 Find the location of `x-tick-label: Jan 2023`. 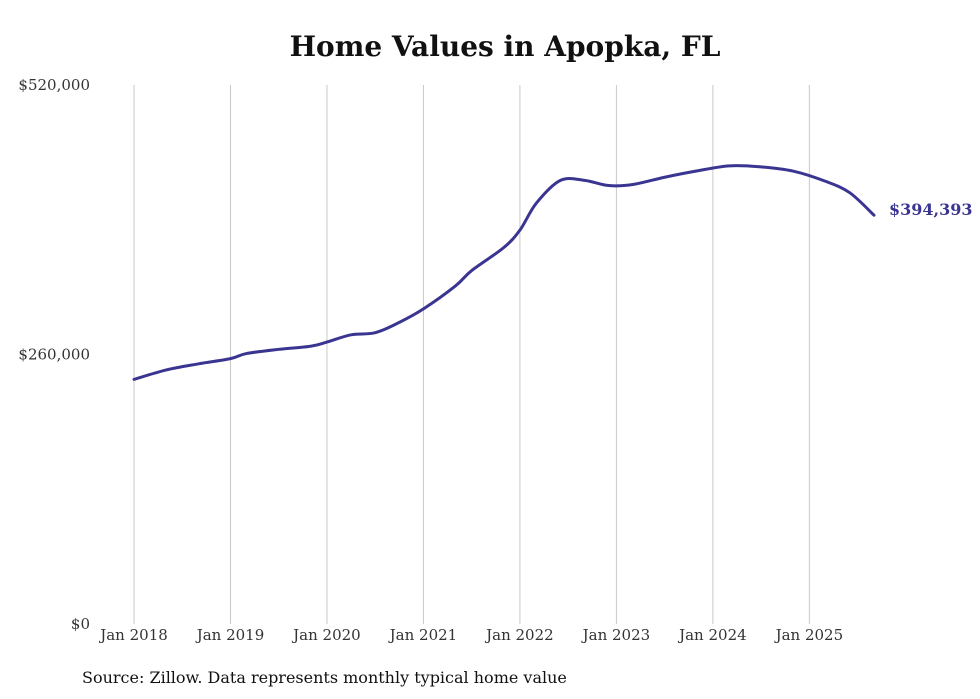

x-tick-label: Jan 2023 is located at coordinates (616, 635).